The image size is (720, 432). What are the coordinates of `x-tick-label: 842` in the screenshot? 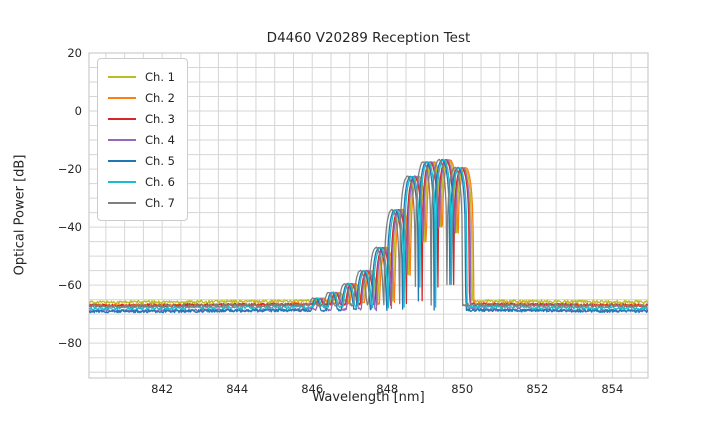 It's located at (162, 389).